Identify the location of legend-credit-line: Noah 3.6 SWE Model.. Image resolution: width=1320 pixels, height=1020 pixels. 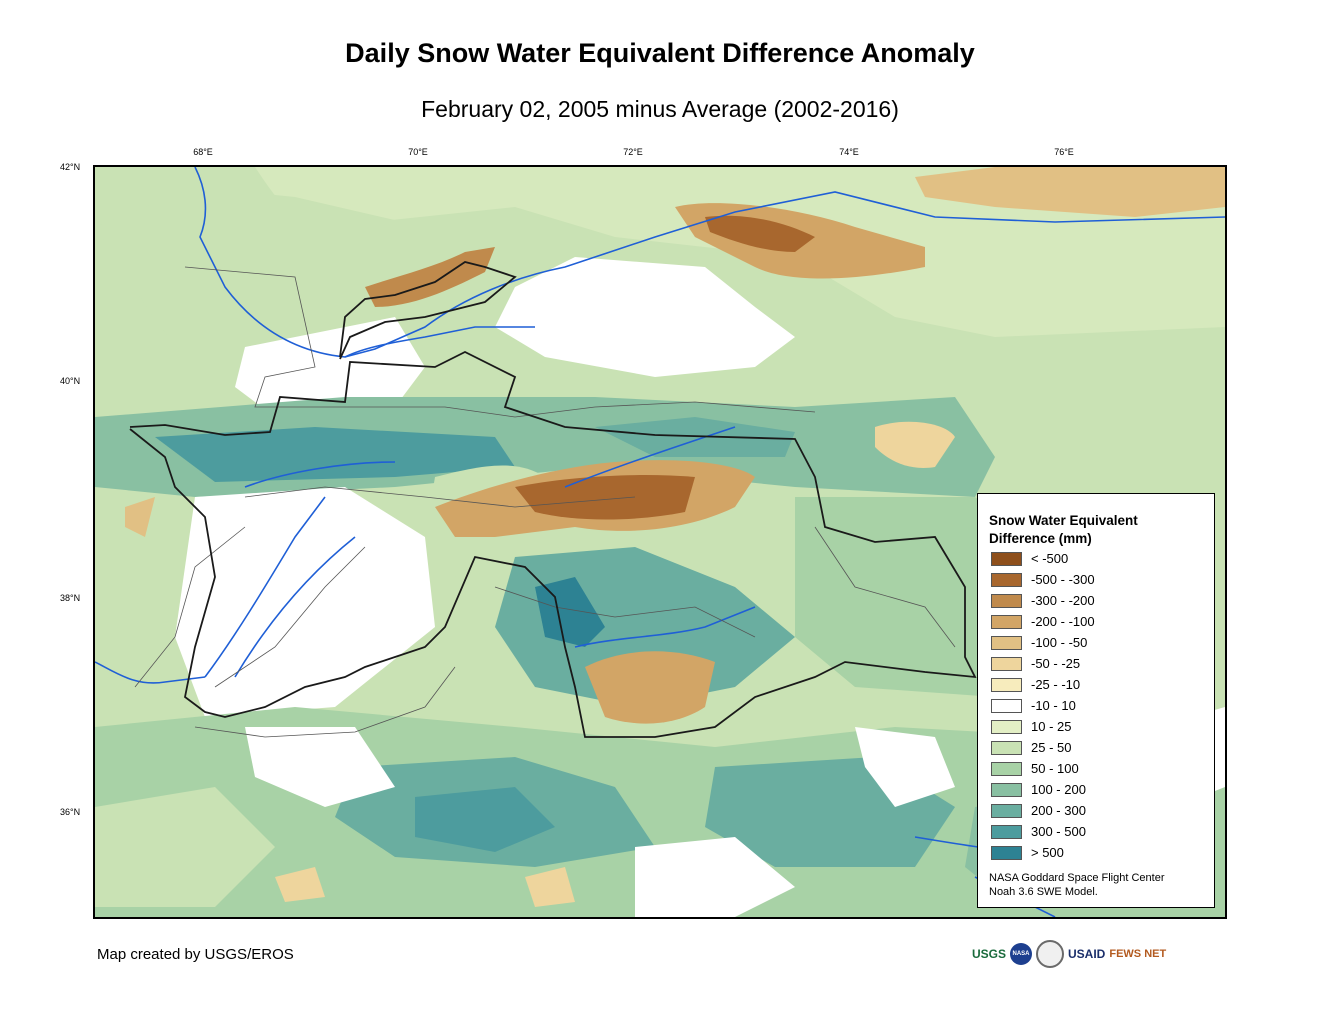
(1043, 892).